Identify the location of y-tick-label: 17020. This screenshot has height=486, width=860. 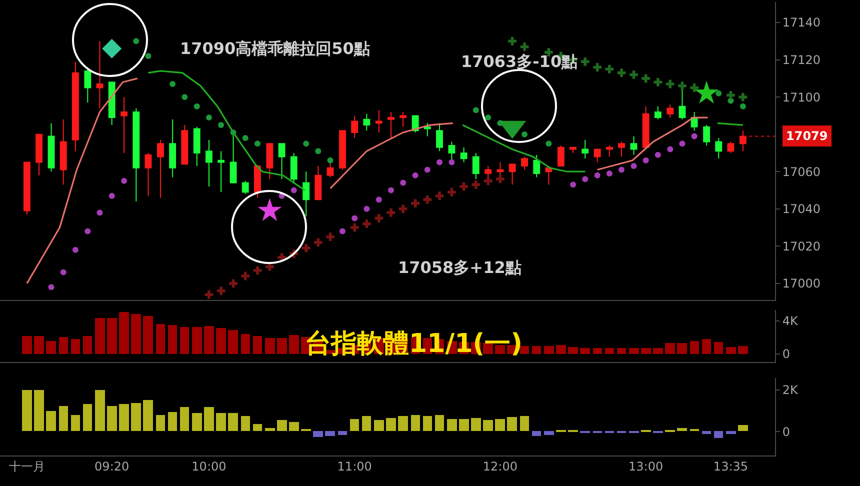
(801, 246).